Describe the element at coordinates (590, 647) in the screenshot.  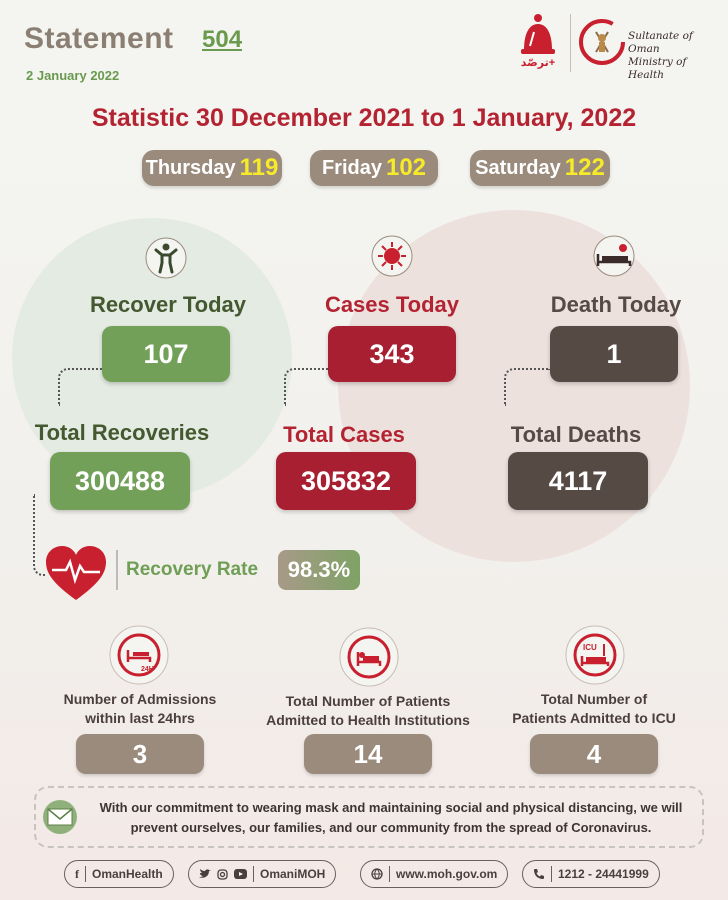
I see `svg-text: ICU` at that location.